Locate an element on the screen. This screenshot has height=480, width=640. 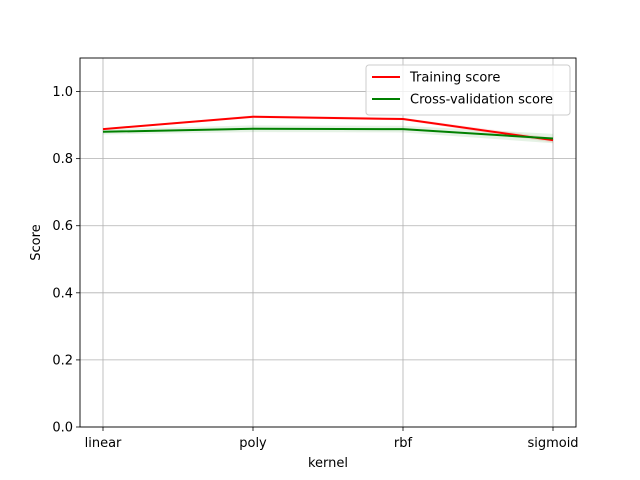
x-tick-label: rbf is located at coordinates (403, 443).